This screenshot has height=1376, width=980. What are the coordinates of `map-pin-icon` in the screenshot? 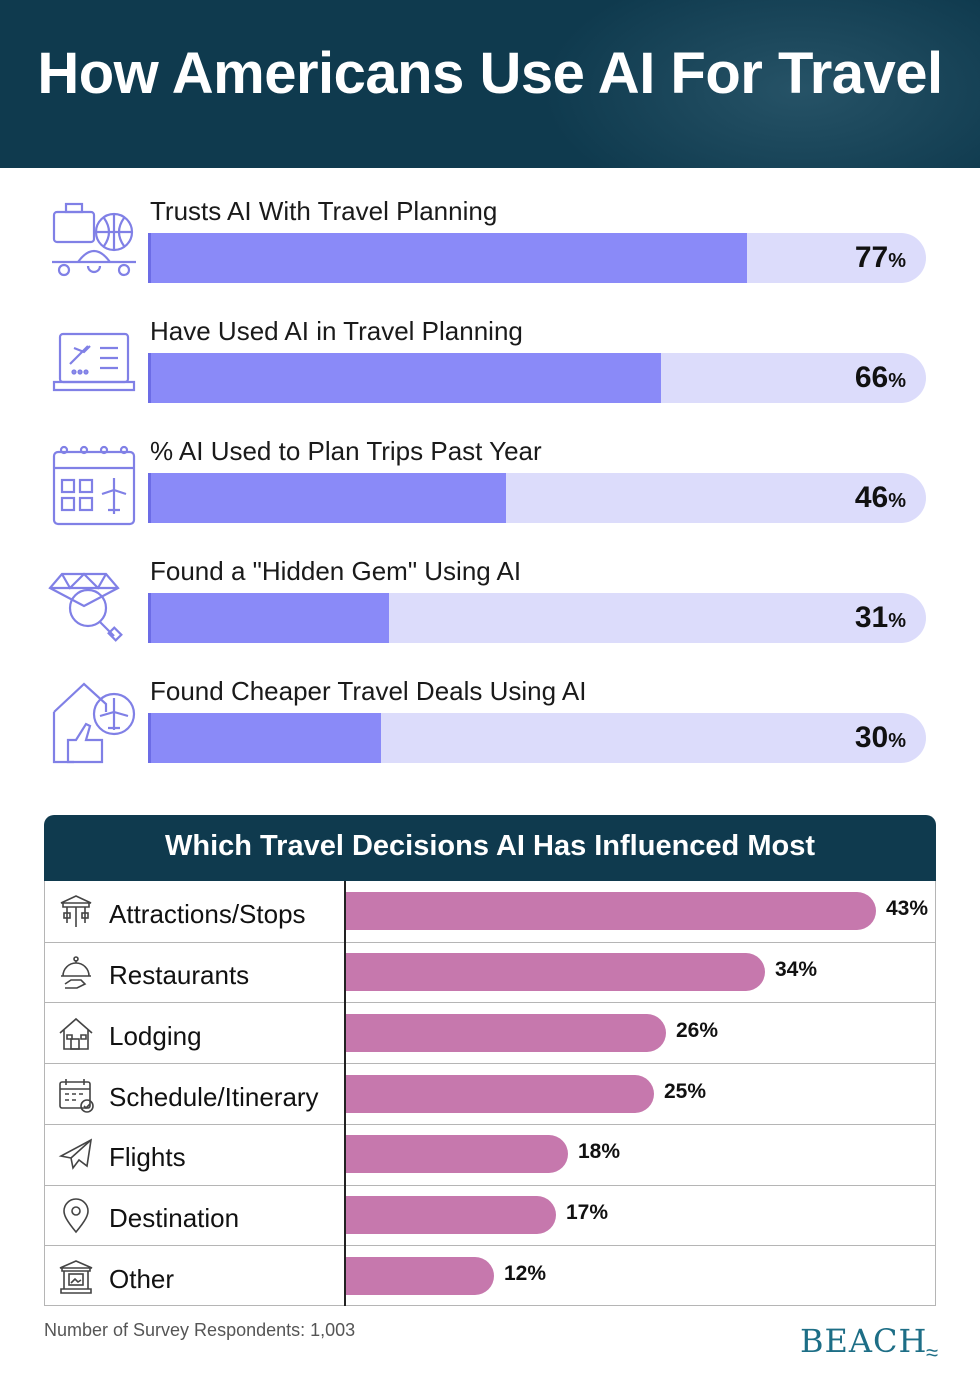 It's located at (76, 1216).